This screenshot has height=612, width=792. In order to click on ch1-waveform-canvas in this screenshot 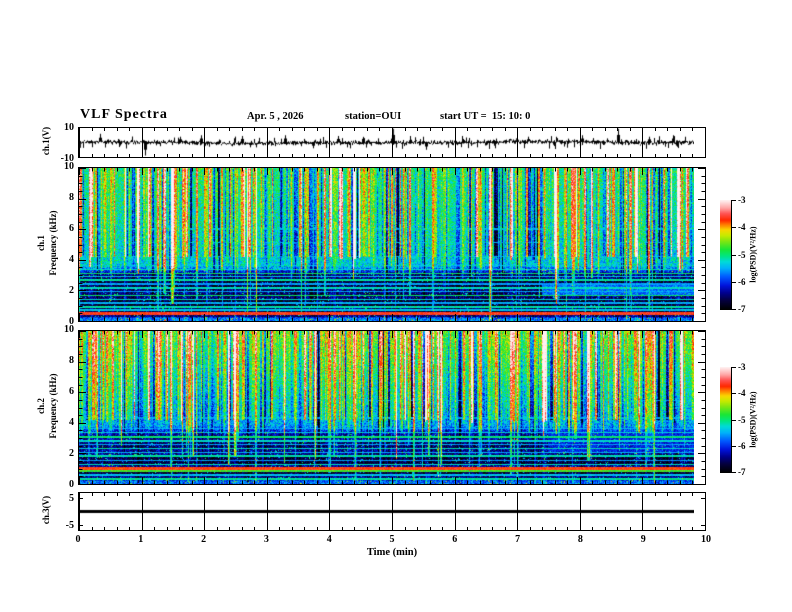, I will do `click(386, 142)`.